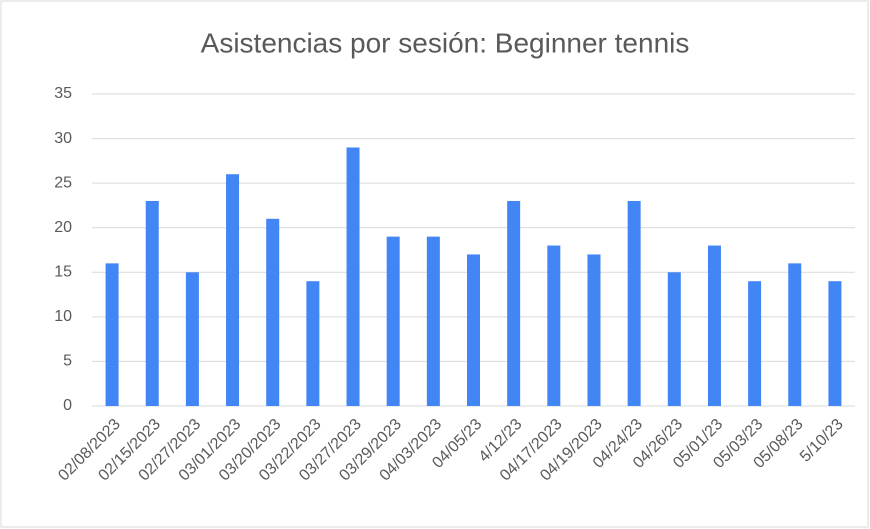 Image resolution: width=870 pixels, height=529 pixels. What do you see at coordinates (63, 227) in the screenshot?
I see `y-tick-label: 20` at bounding box center [63, 227].